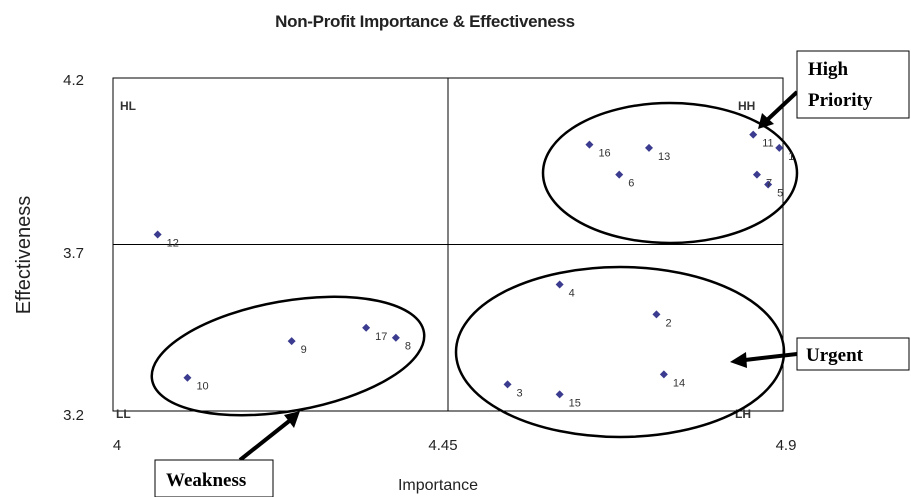 The image size is (911, 497). What do you see at coordinates (664, 157) in the screenshot?
I see `data-point-label: 13` at bounding box center [664, 157].